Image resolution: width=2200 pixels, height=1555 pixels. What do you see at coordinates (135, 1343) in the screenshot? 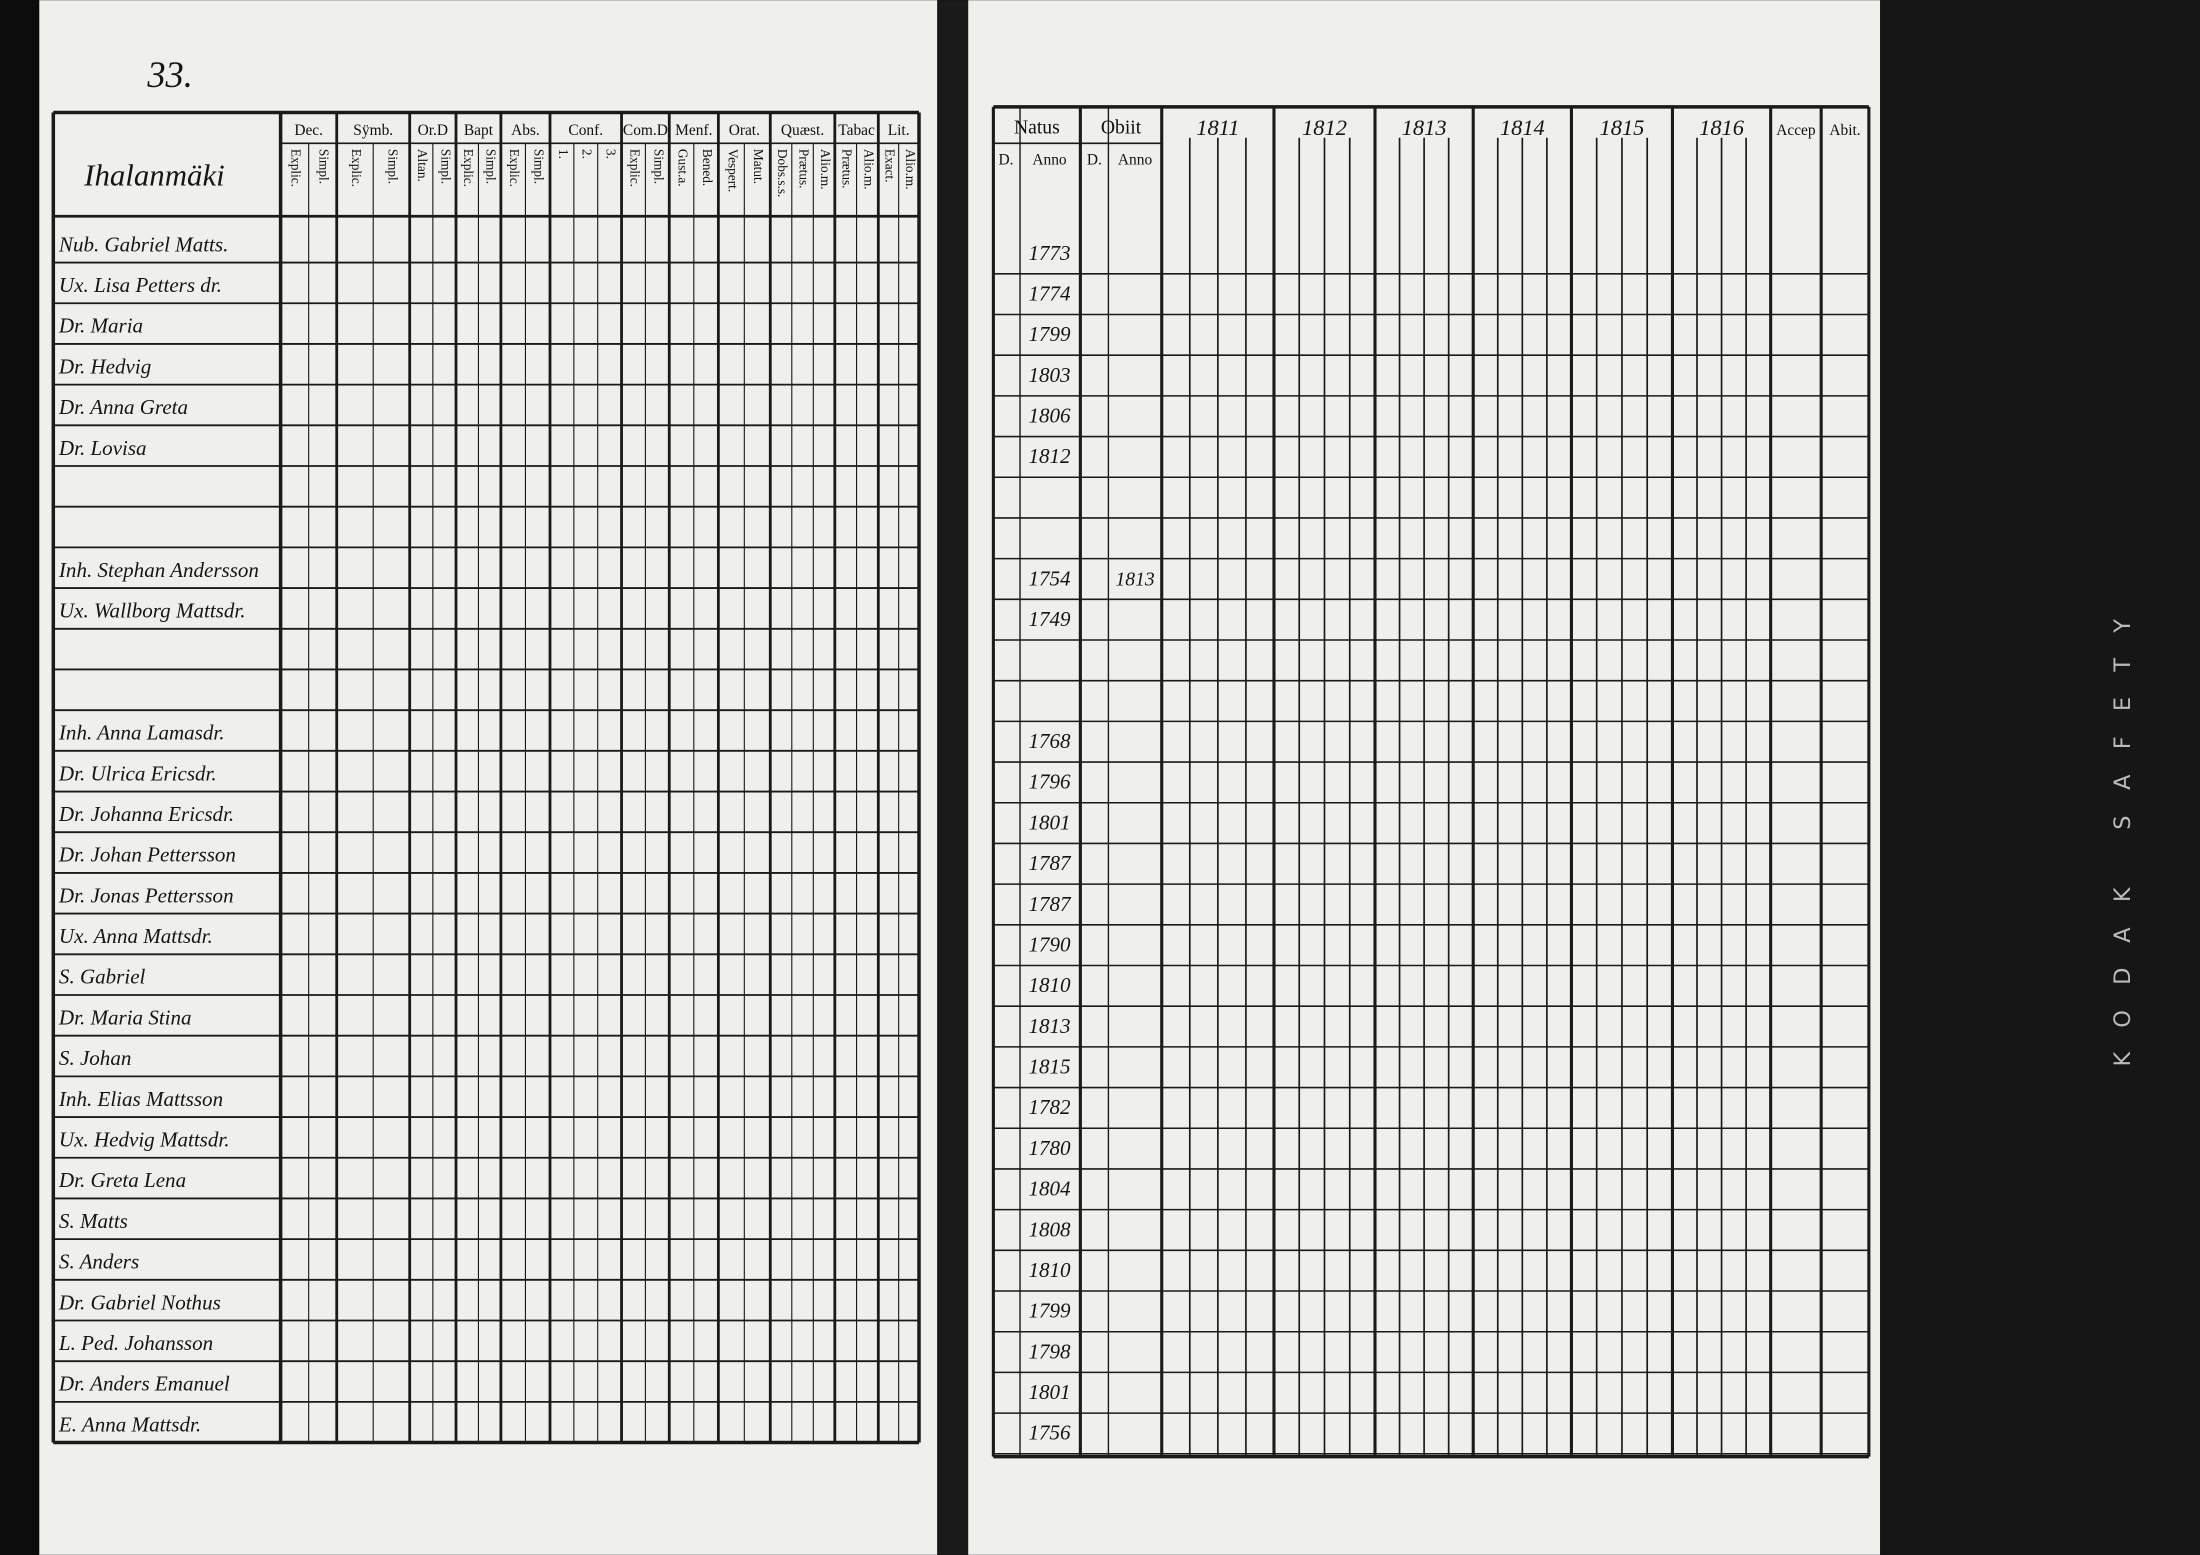
I see `person-name: L. Ped. Johansson` at bounding box center [135, 1343].